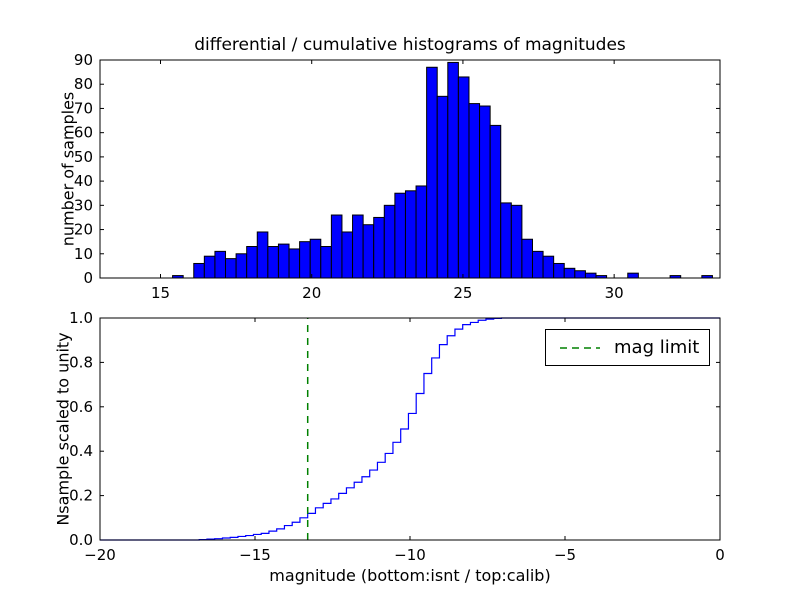 The width and height of the screenshot is (800, 600). I want to click on top-y-axis-label: number of samples, so click(68, 169).